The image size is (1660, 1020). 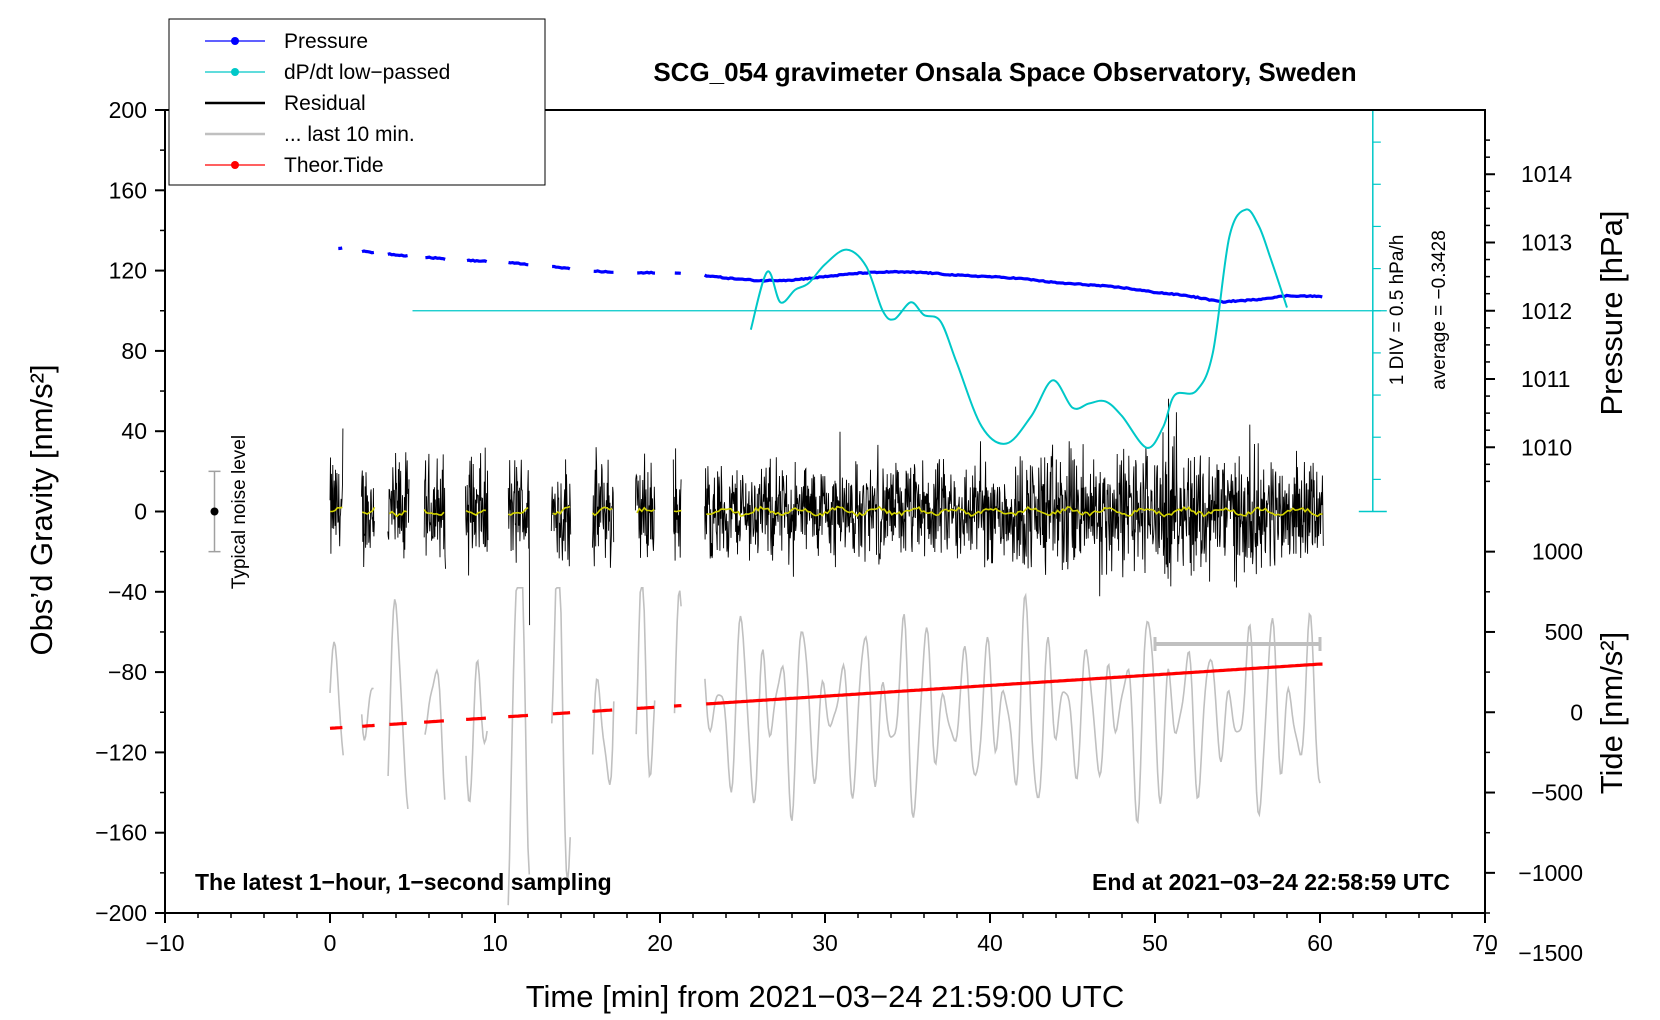 What do you see at coordinates (1546, 174) in the screenshot?
I see `pressure-tick-label: 1014` at bounding box center [1546, 174].